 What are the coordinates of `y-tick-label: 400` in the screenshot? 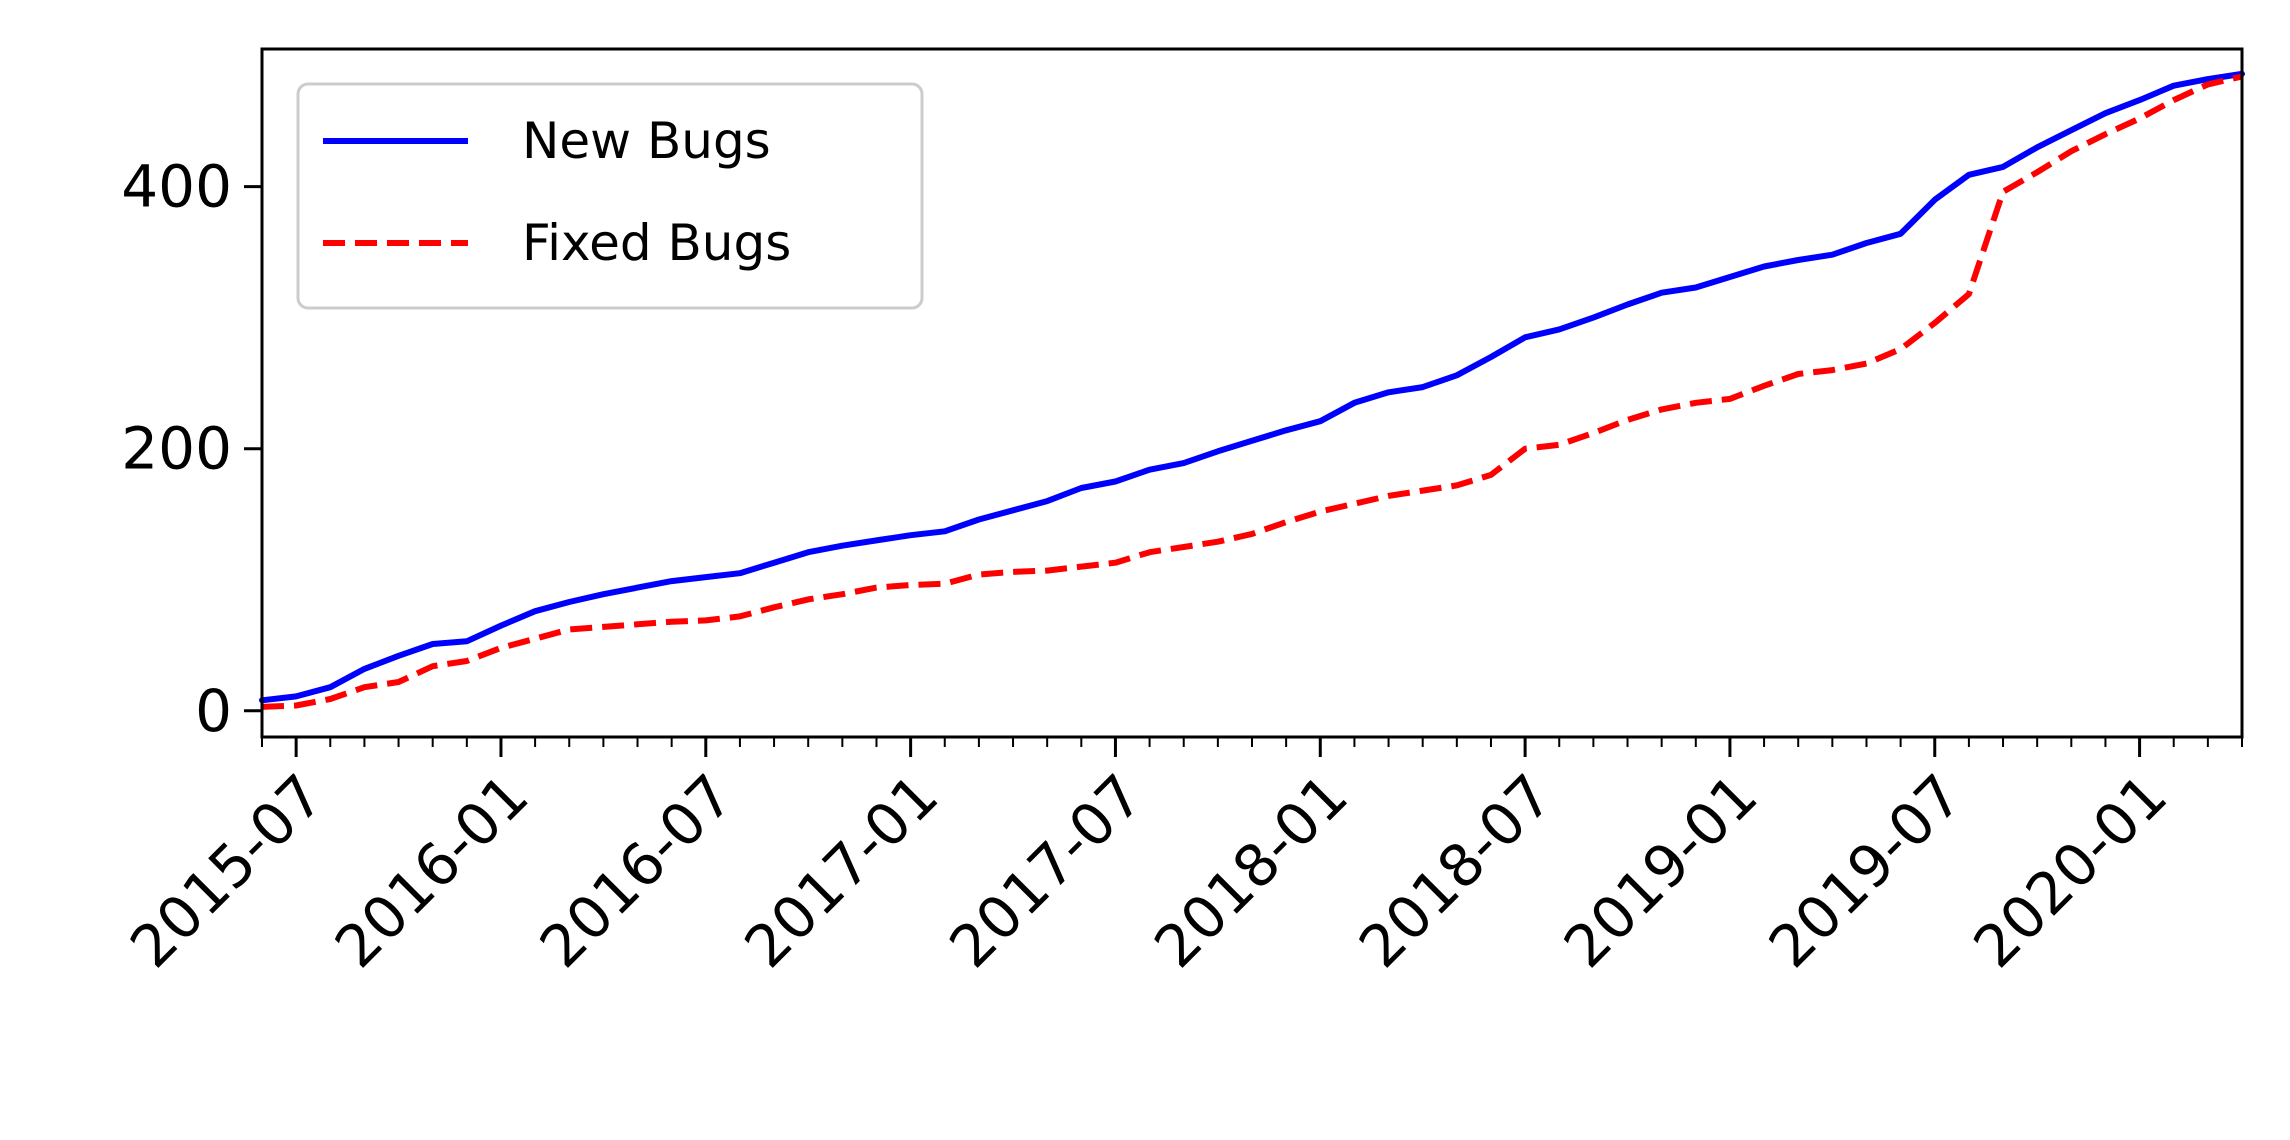 It's located at (176, 187).